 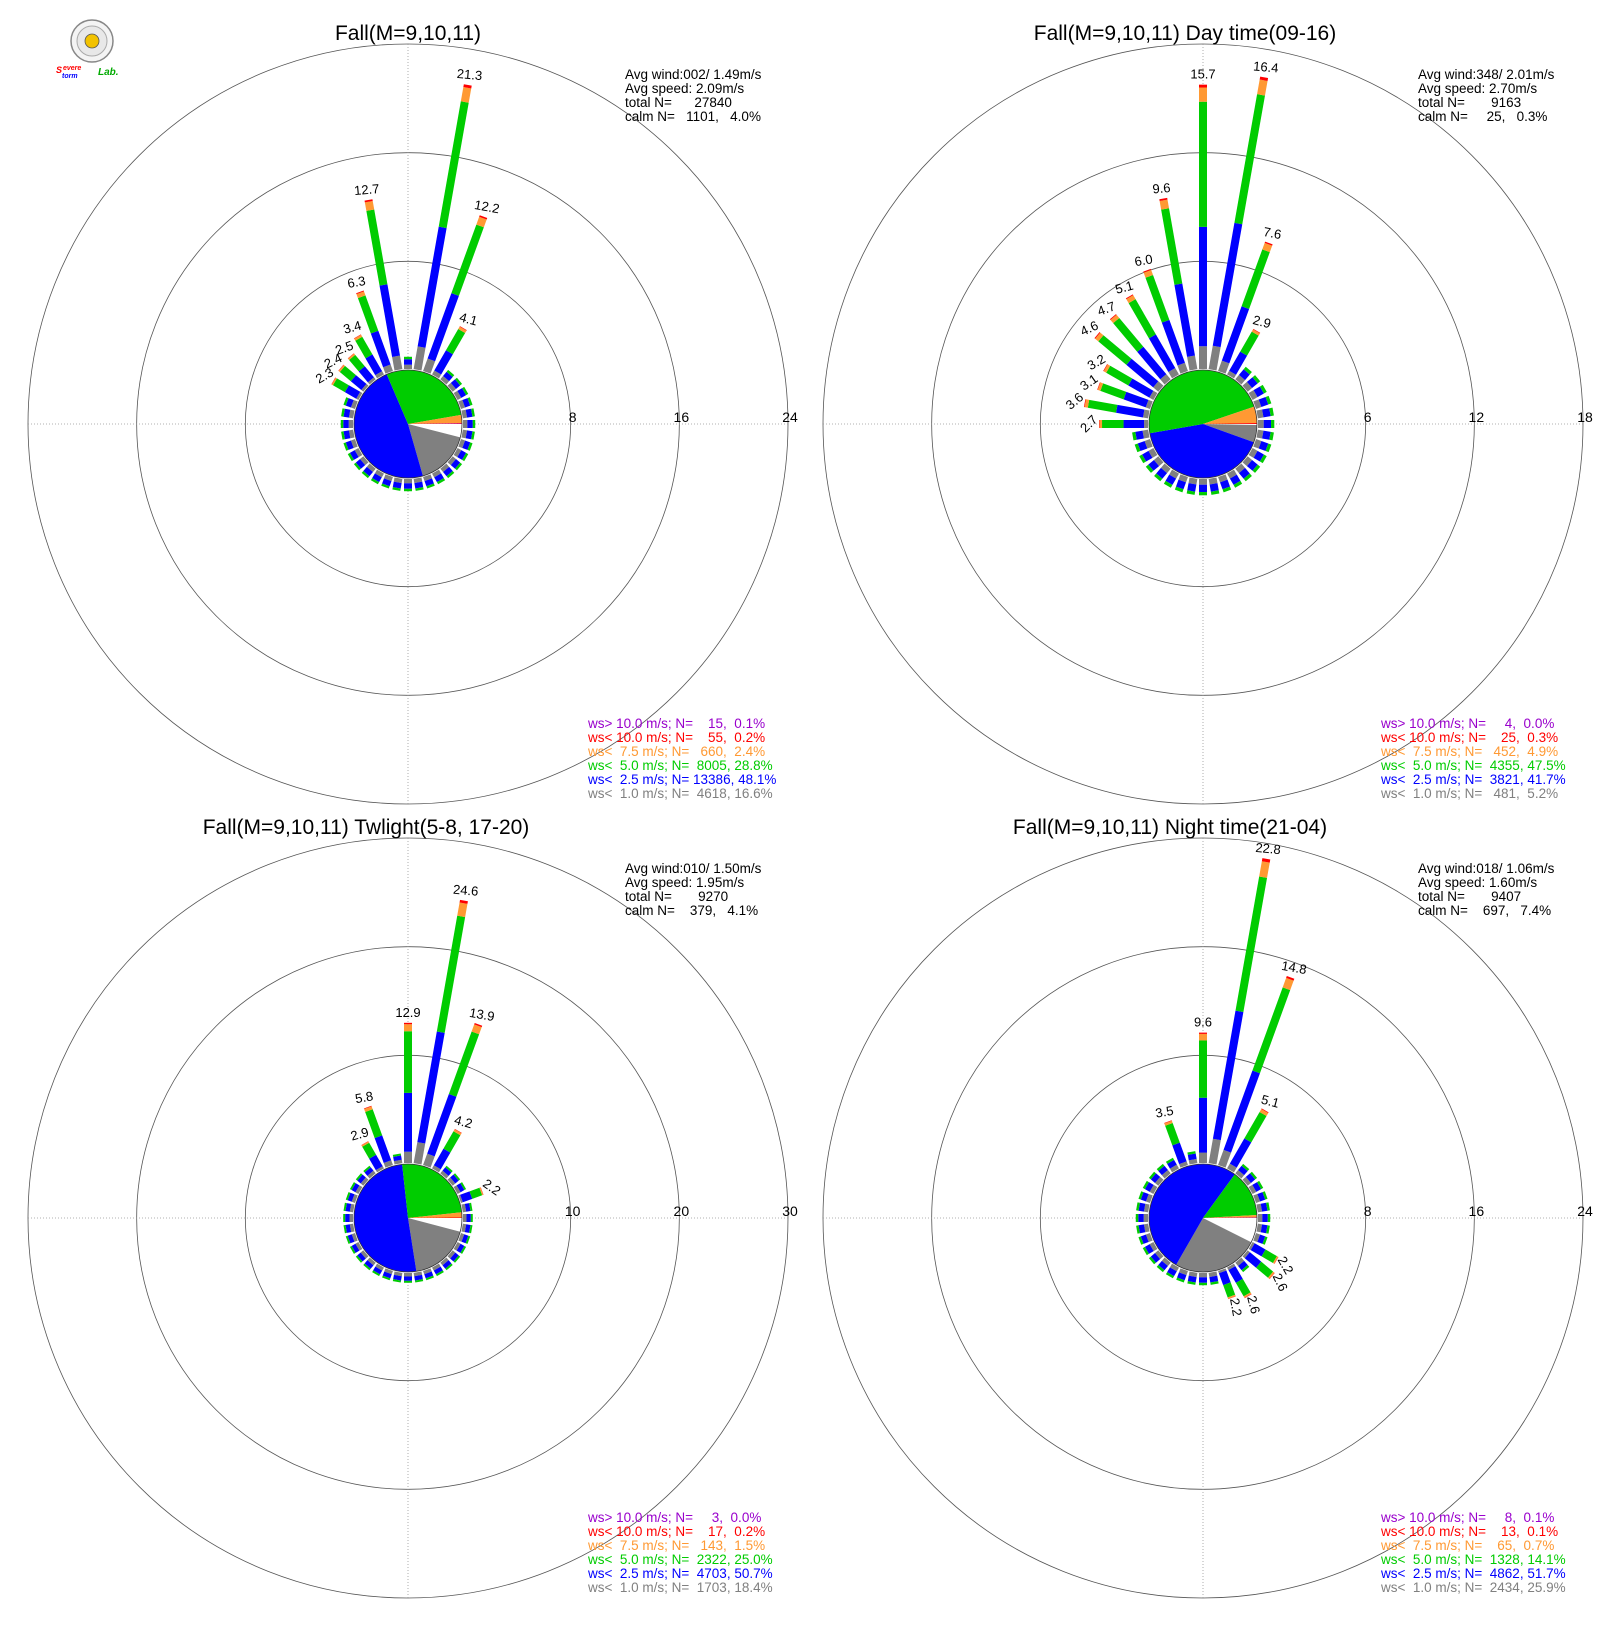 What do you see at coordinates (1124, 287) in the screenshot?
I see `bar-value-label: 5.1` at bounding box center [1124, 287].